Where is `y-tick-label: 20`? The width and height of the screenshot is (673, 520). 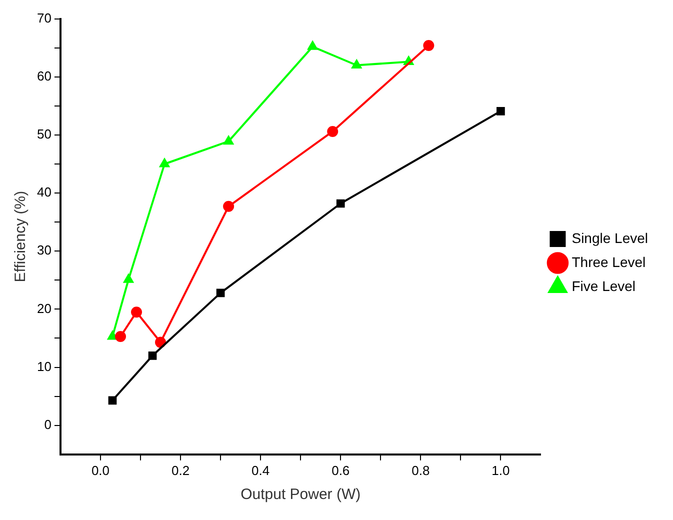 y-tick-label: 20 is located at coordinates (44, 308).